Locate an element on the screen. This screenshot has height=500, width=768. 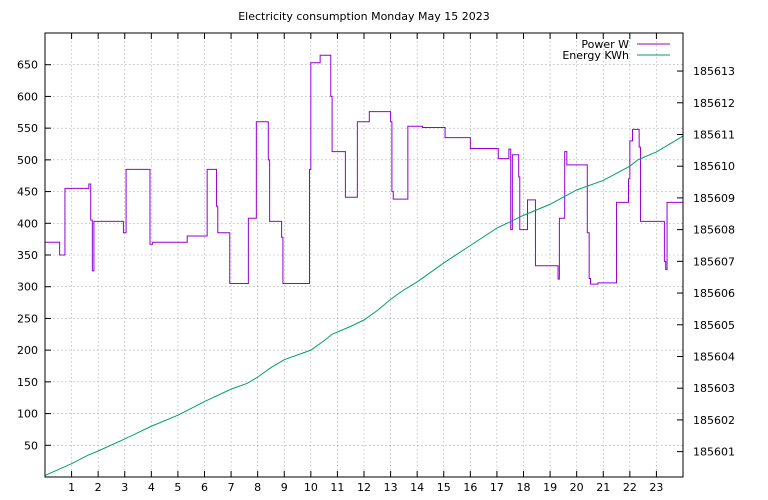
y-tick-label: 600 is located at coordinates (27, 96).